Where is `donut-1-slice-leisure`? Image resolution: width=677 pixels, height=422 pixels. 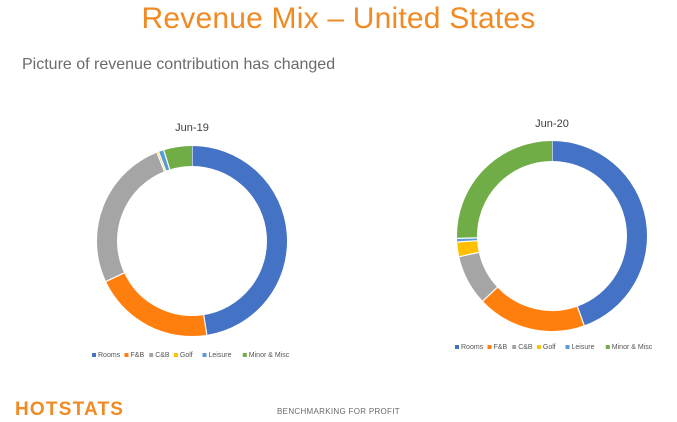 donut-1-slice-leisure is located at coordinates (164, 160).